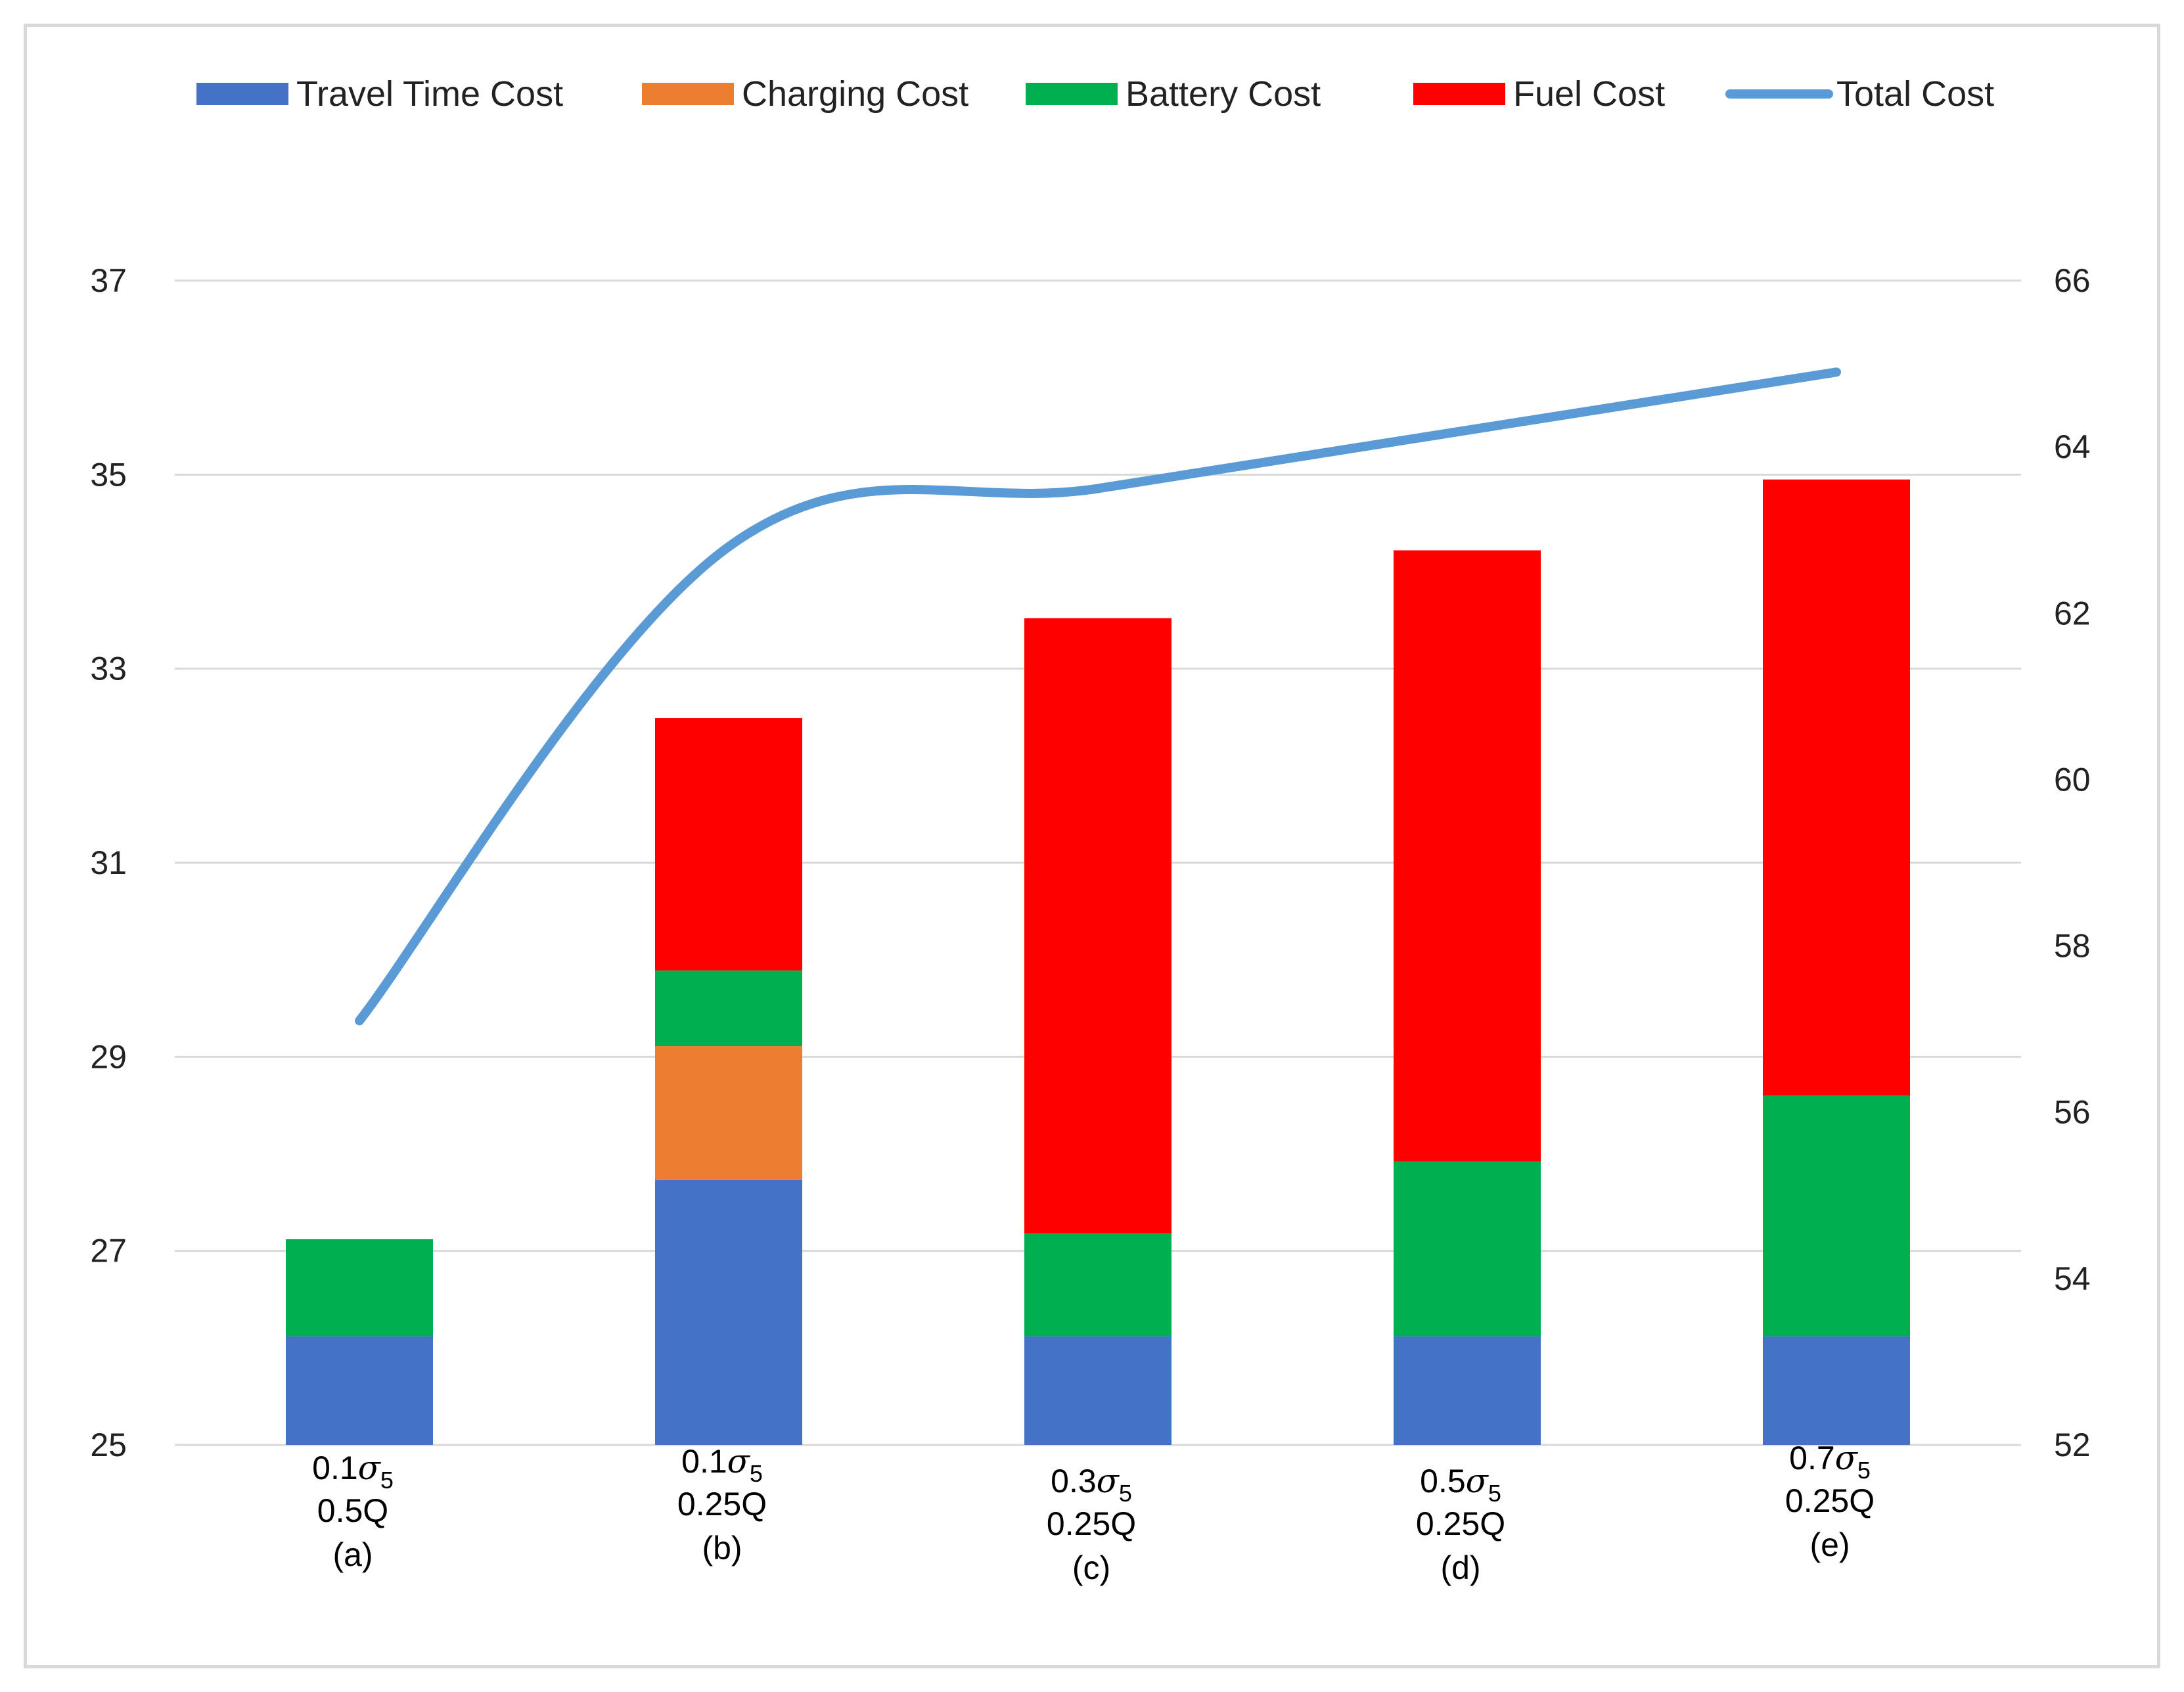 Image resolution: width=2184 pixels, height=1692 pixels. What do you see at coordinates (722, 1548) in the screenshot?
I see `category-label-line3: (b)` at bounding box center [722, 1548].